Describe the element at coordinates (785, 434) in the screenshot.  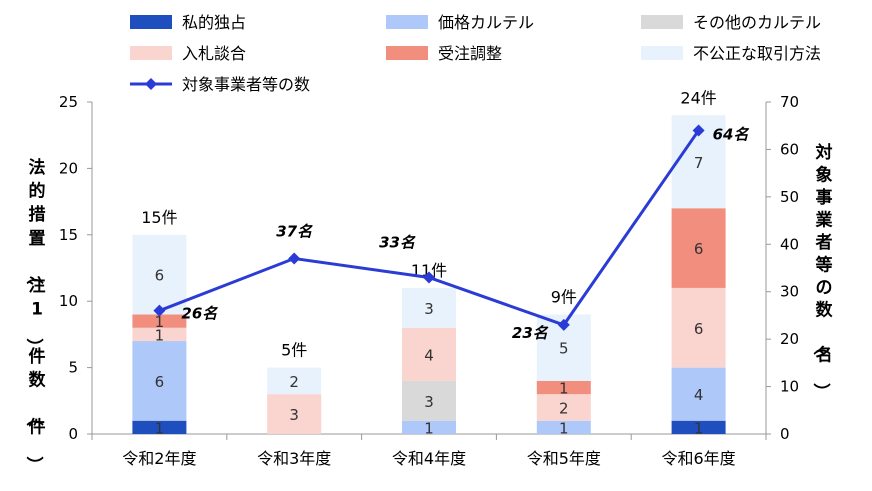
I see `right-tick-label: 0` at that location.